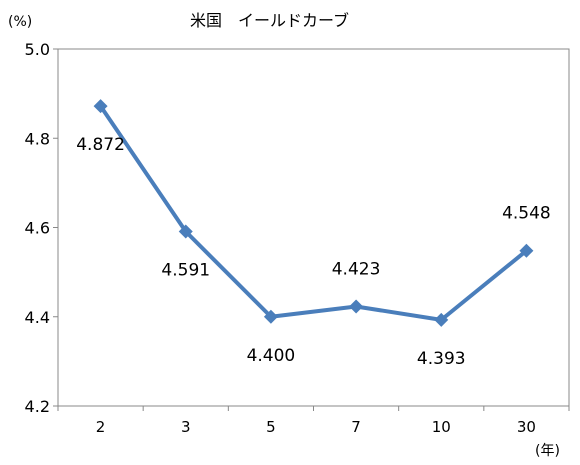 Image resolution: width=580 pixels, height=465 pixels. I want to click on x-tick-label: 3, so click(186, 427).